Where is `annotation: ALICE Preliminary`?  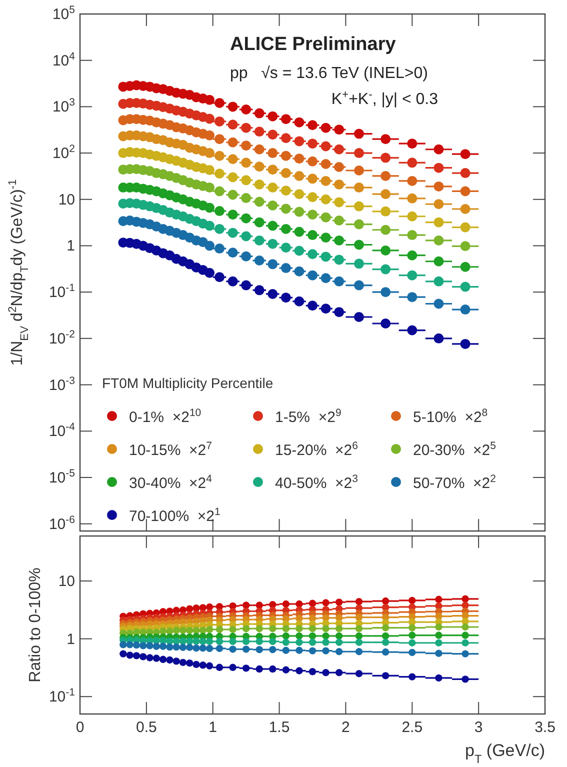
annotation: ALICE Preliminary is located at coordinates (313, 44).